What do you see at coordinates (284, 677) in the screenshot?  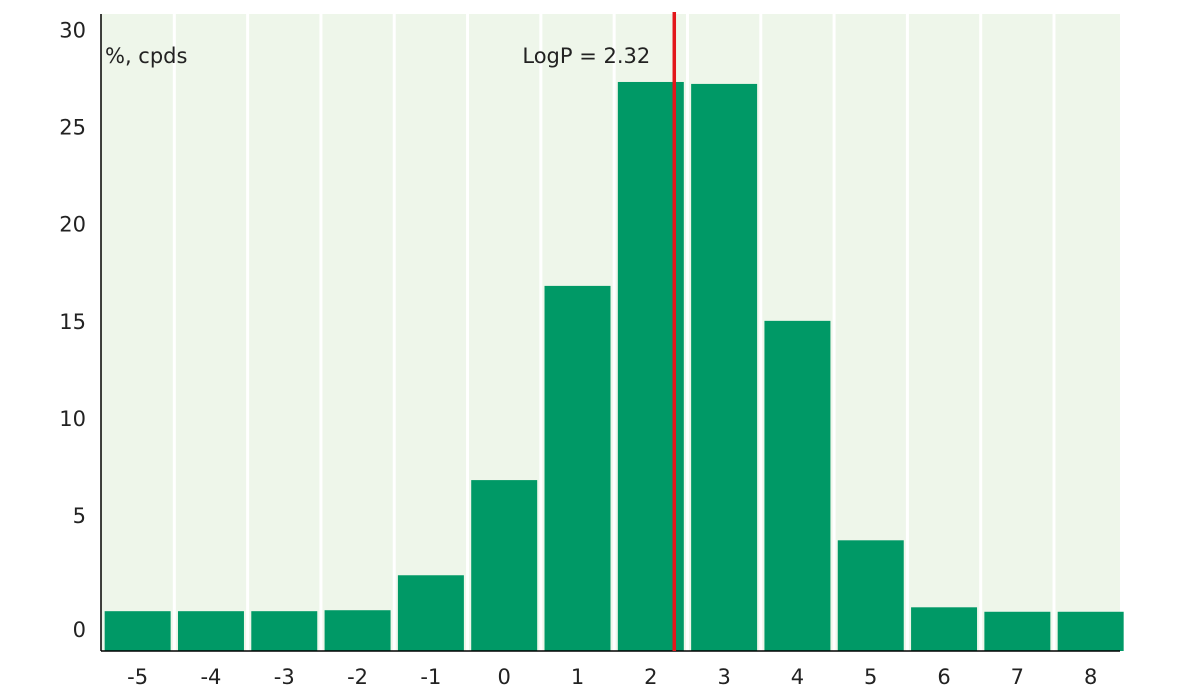 I see `x-tick-label: -3` at bounding box center [284, 677].